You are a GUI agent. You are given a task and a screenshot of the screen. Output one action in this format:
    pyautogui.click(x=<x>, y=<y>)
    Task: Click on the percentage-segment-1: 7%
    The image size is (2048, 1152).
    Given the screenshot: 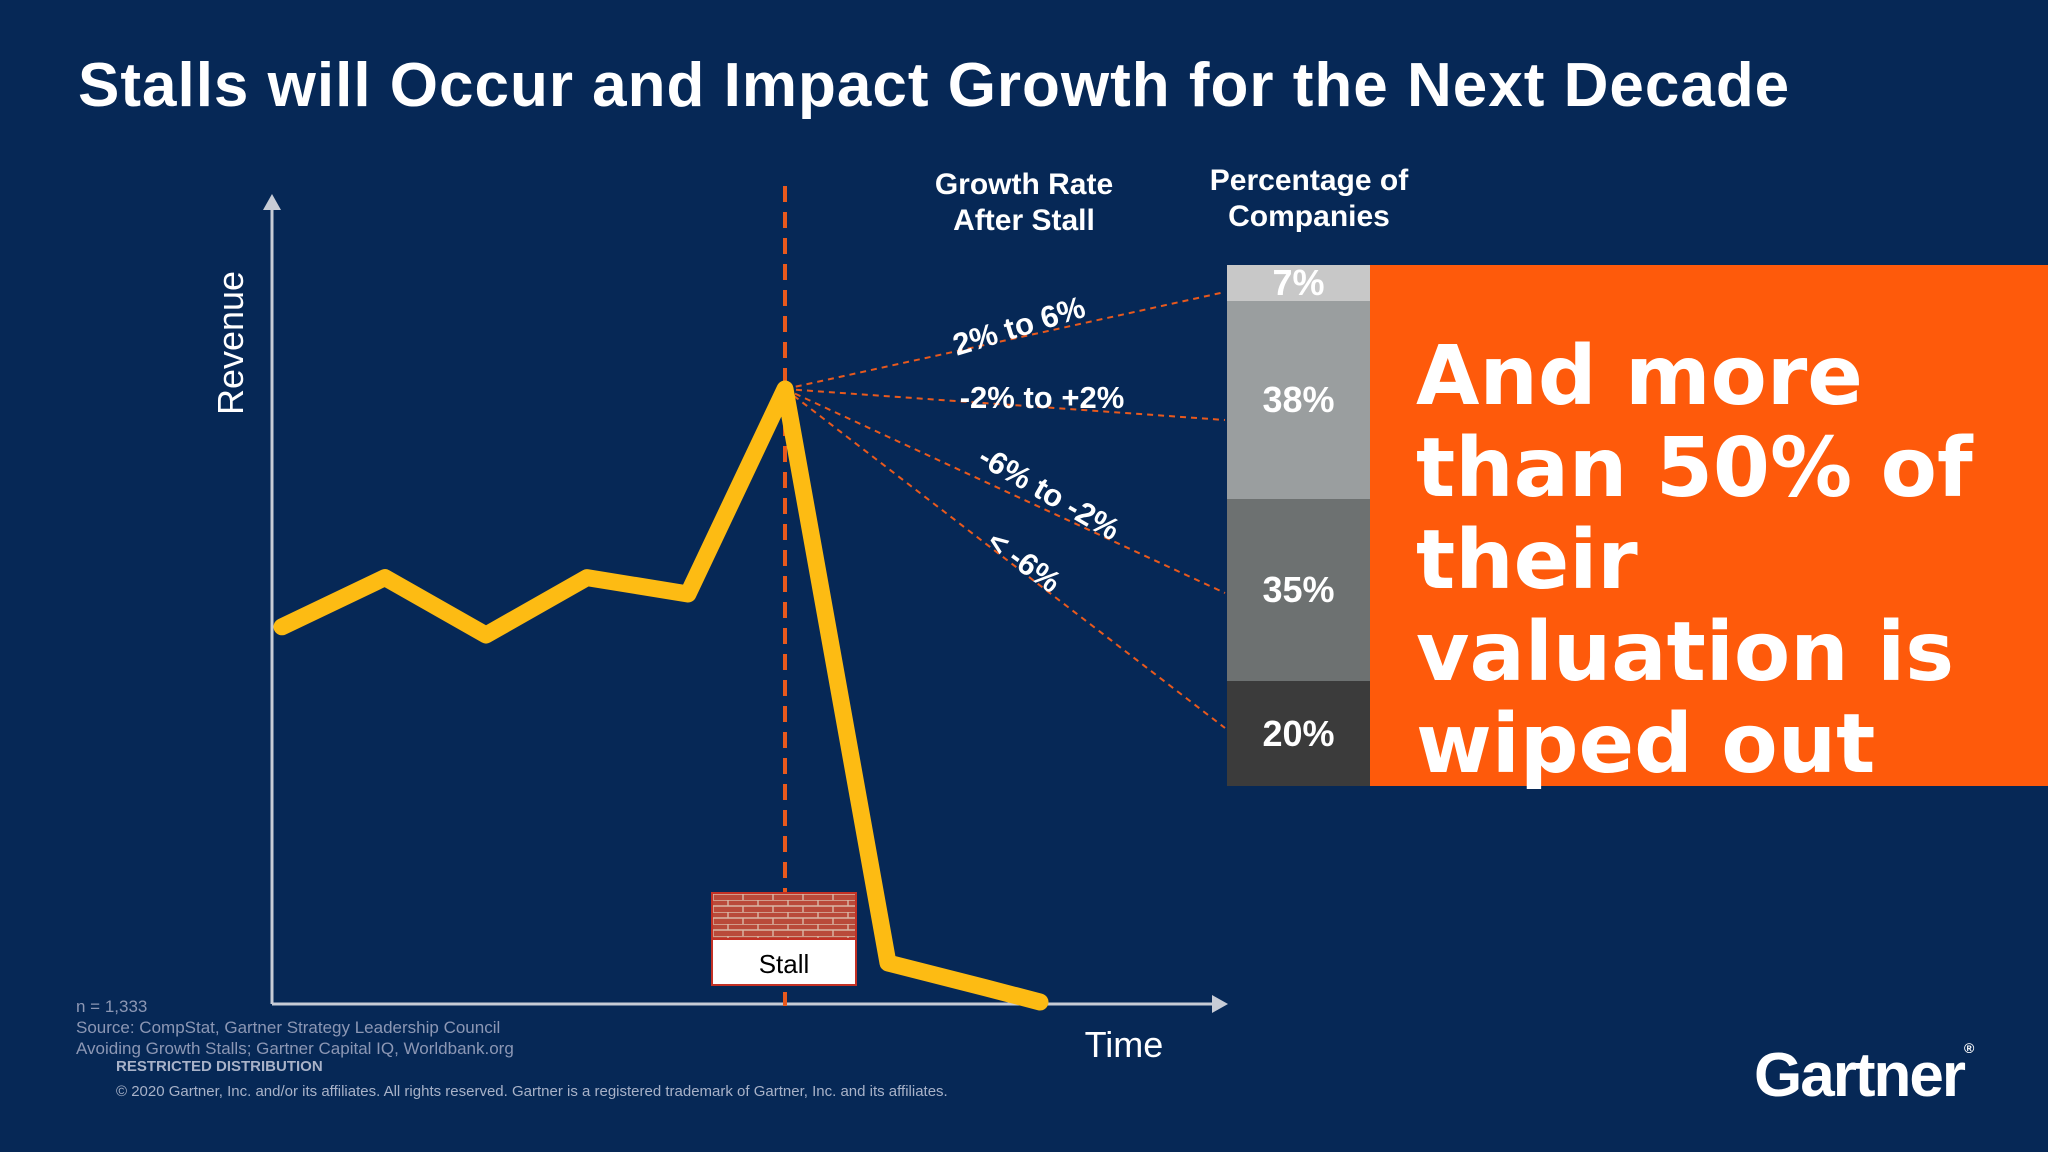 What is the action you would take?
    pyautogui.click(x=1298, y=282)
    